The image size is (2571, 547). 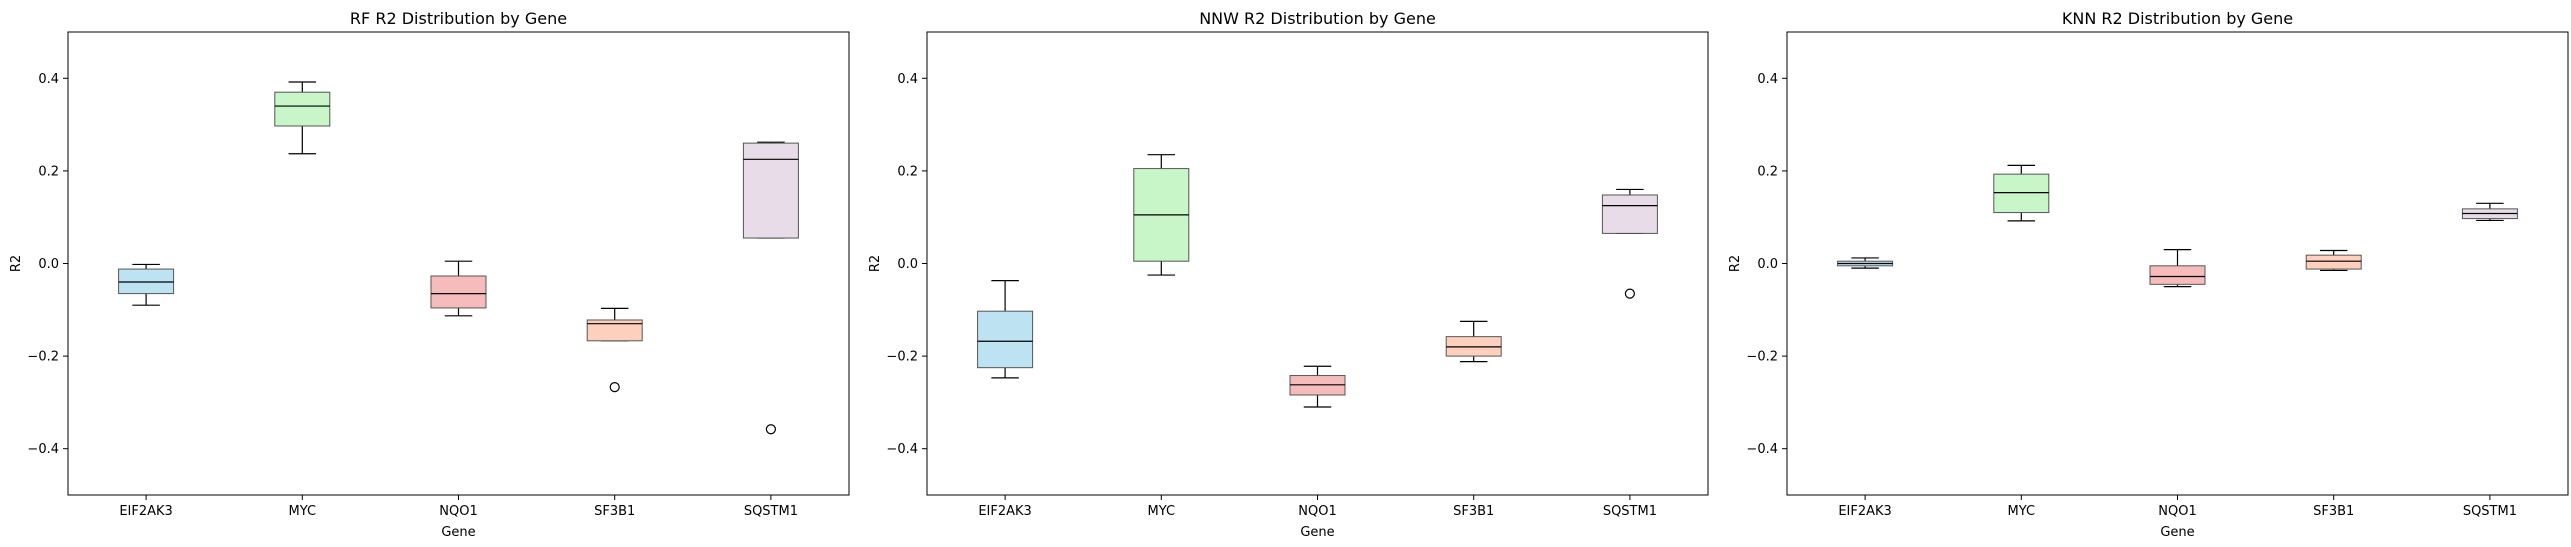 What do you see at coordinates (458, 18) in the screenshot?
I see `chart-title: RF R2 Distribution by Gene` at bounding box center [458, 18].